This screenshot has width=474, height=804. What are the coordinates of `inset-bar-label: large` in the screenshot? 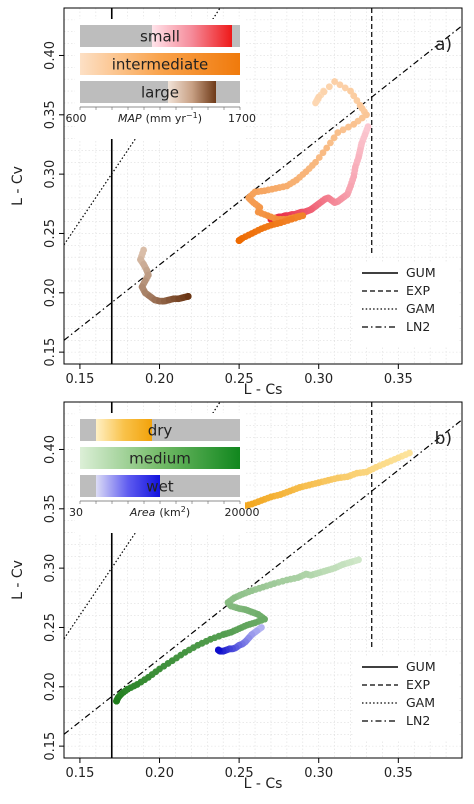 It's located at (160, 93).